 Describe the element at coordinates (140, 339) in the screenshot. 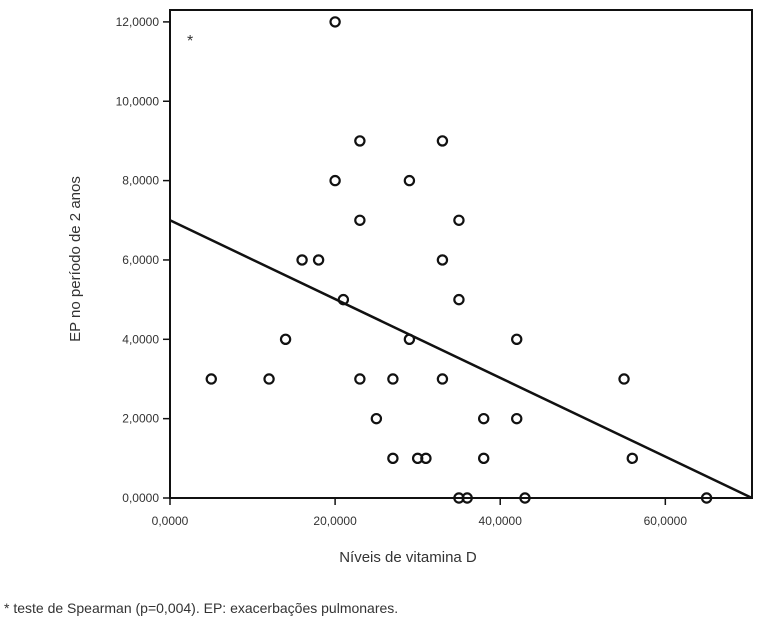

I see `y-tick-label: 4,0000` at that location.